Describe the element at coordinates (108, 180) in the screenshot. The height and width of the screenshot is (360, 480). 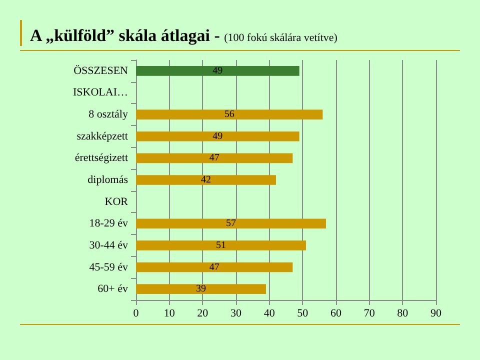
I see `y-tick-label: diplomás` at that location.